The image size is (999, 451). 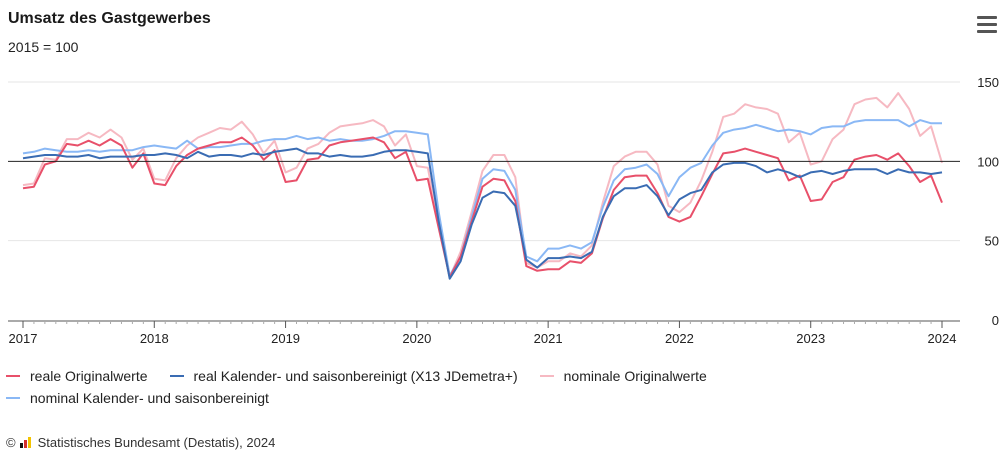 What do you see at coordinates (484, 333) in the screenshot?
I see `x-axis: 2017 2018 2019 2020 2021 2022 2023 2024` at bounding box center [484, 333].